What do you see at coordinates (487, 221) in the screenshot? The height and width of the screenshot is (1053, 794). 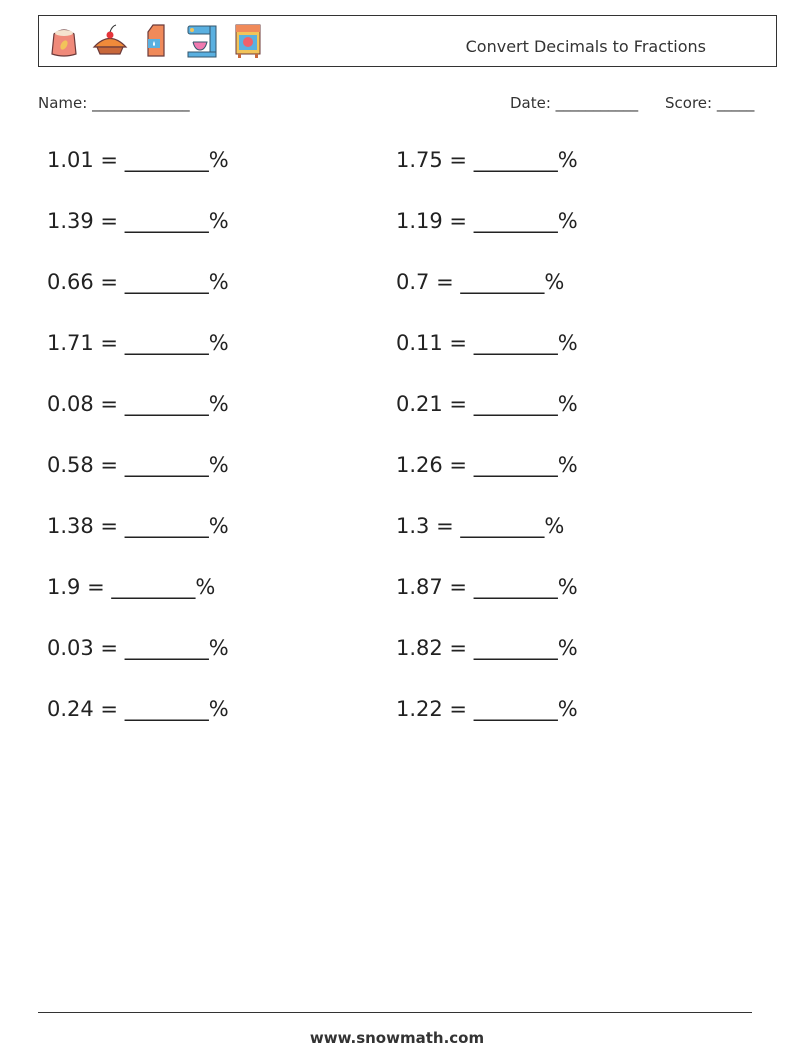 I see `problem-right-2: 1.19 = ________%` at bounding box center [487, 221].